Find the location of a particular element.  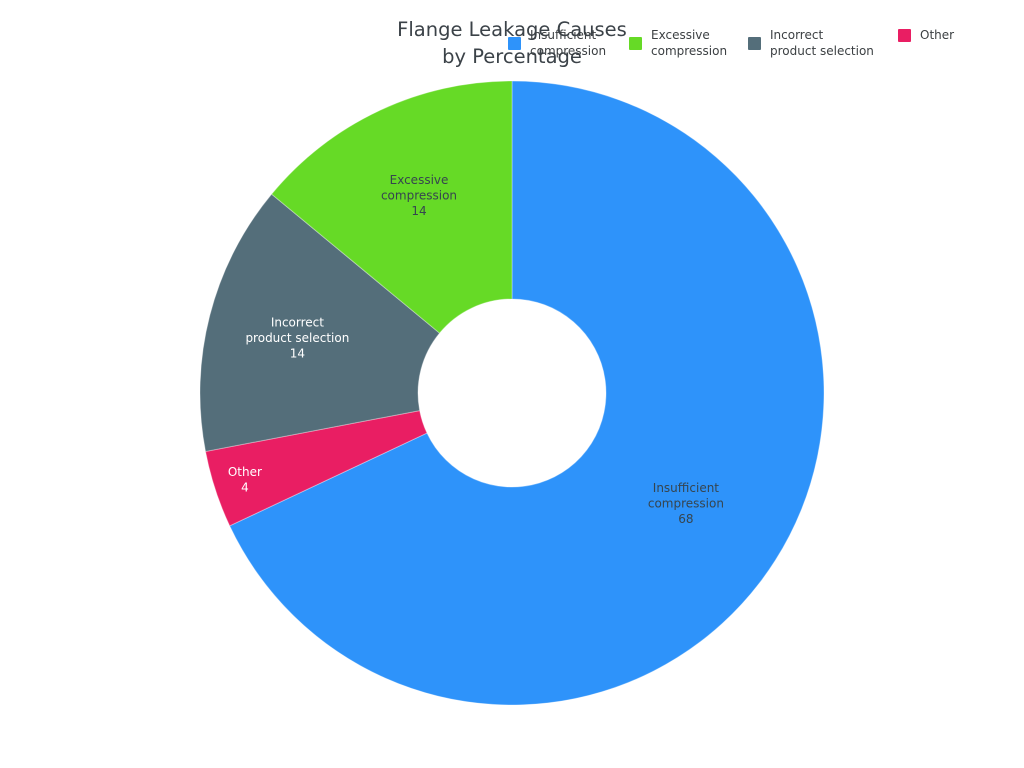

legend-label: Other is located at coordinates (937, 35).